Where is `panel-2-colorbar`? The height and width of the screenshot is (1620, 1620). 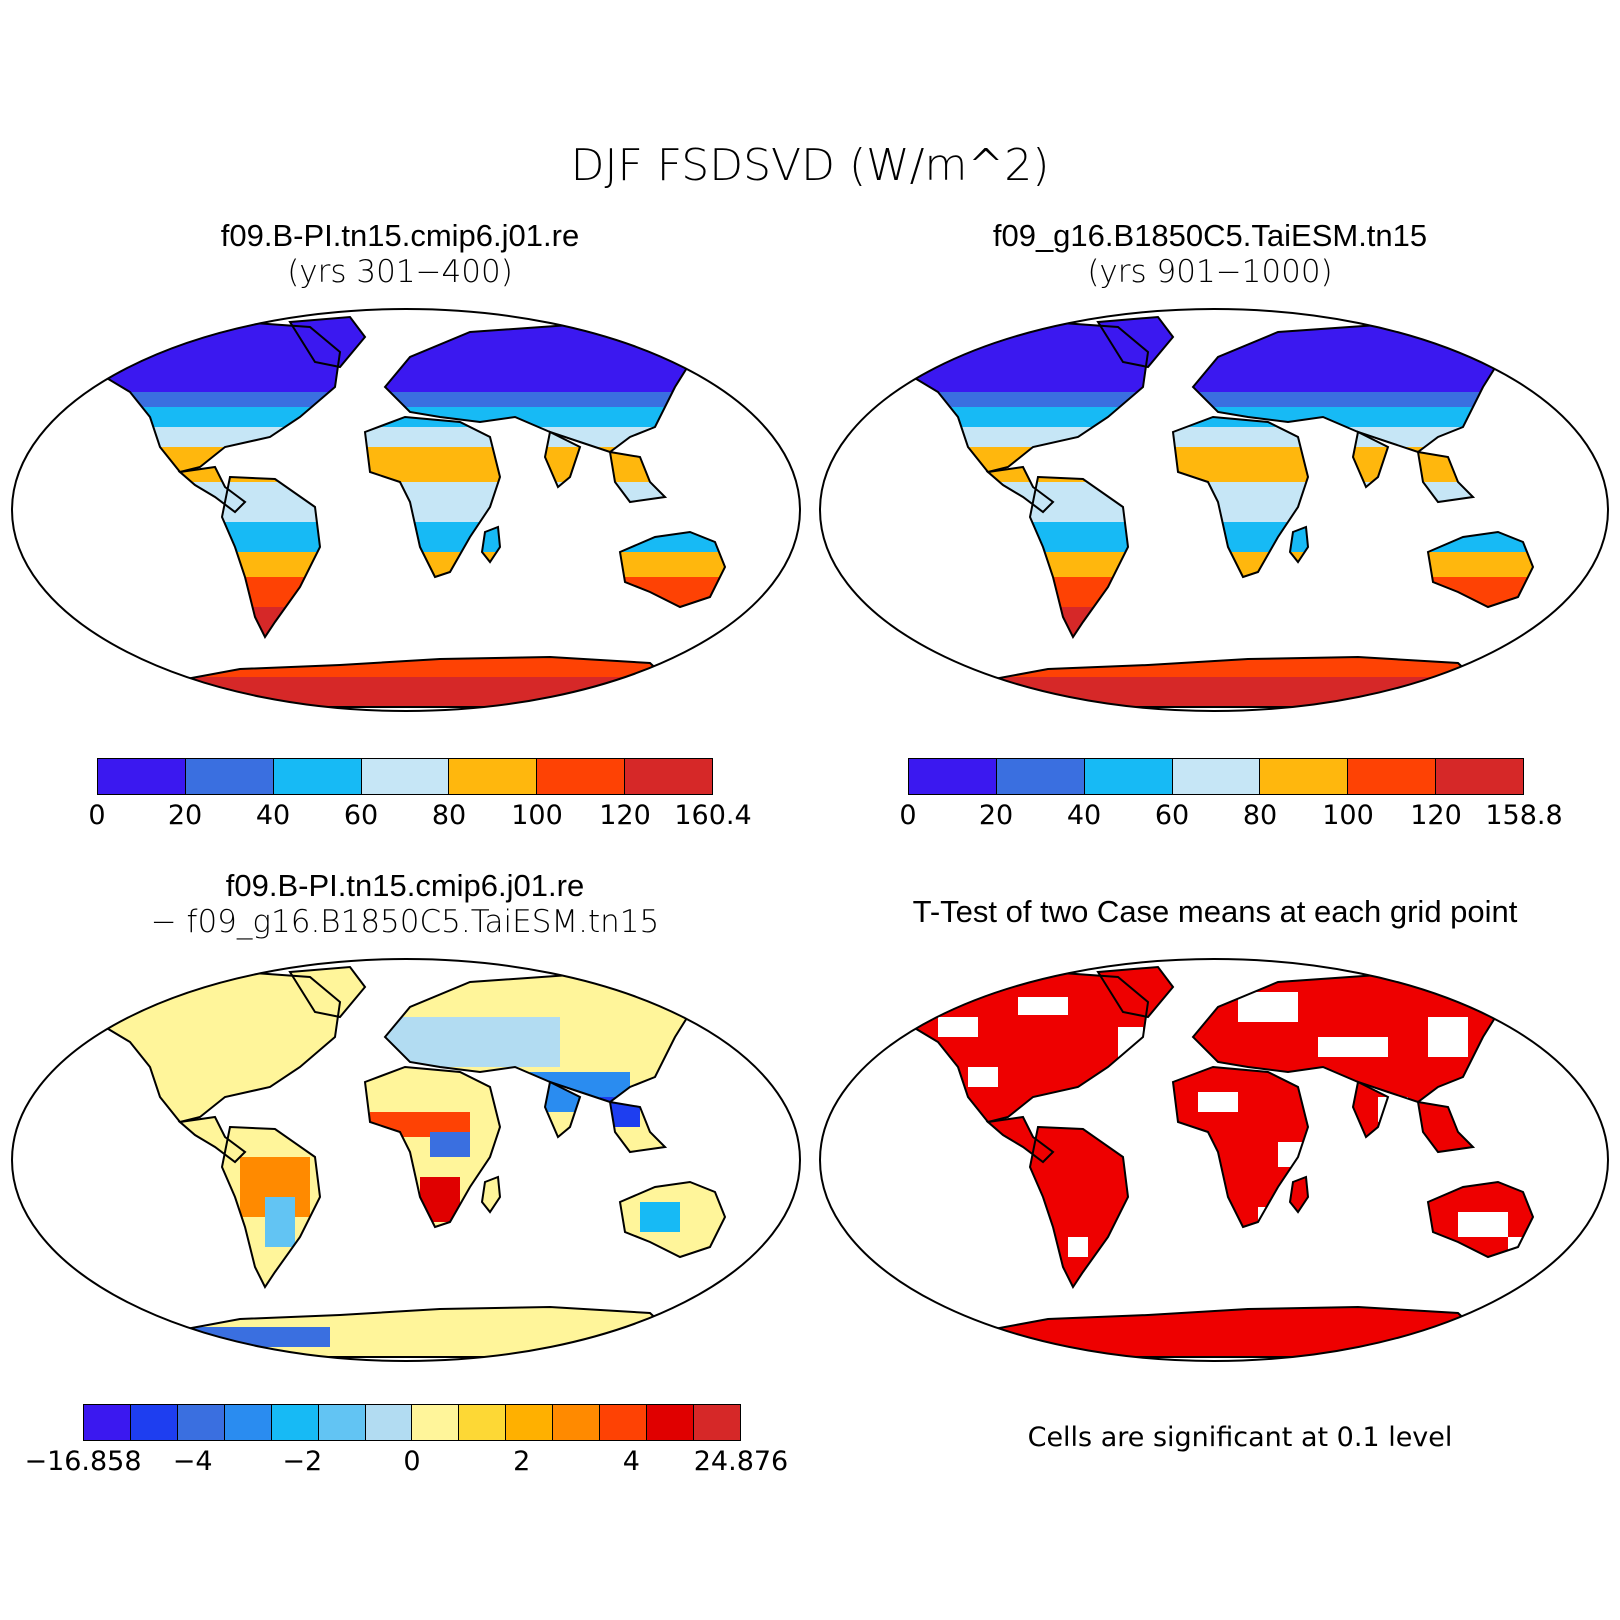
panel-2-colorbar is located at coordinates (1216, 776).